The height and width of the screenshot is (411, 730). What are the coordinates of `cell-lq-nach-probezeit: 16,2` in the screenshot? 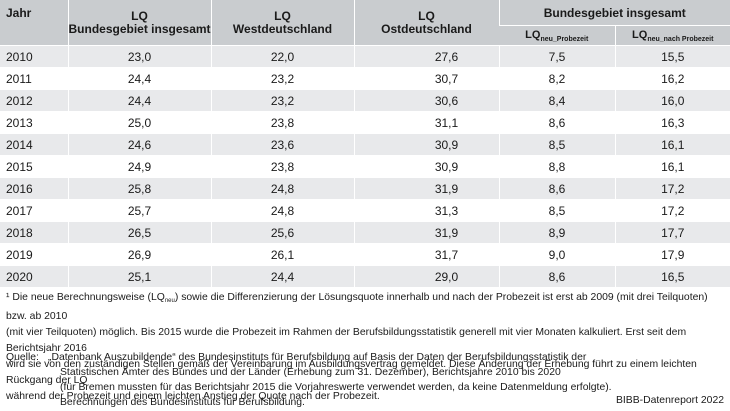 It's located at (672, 78).